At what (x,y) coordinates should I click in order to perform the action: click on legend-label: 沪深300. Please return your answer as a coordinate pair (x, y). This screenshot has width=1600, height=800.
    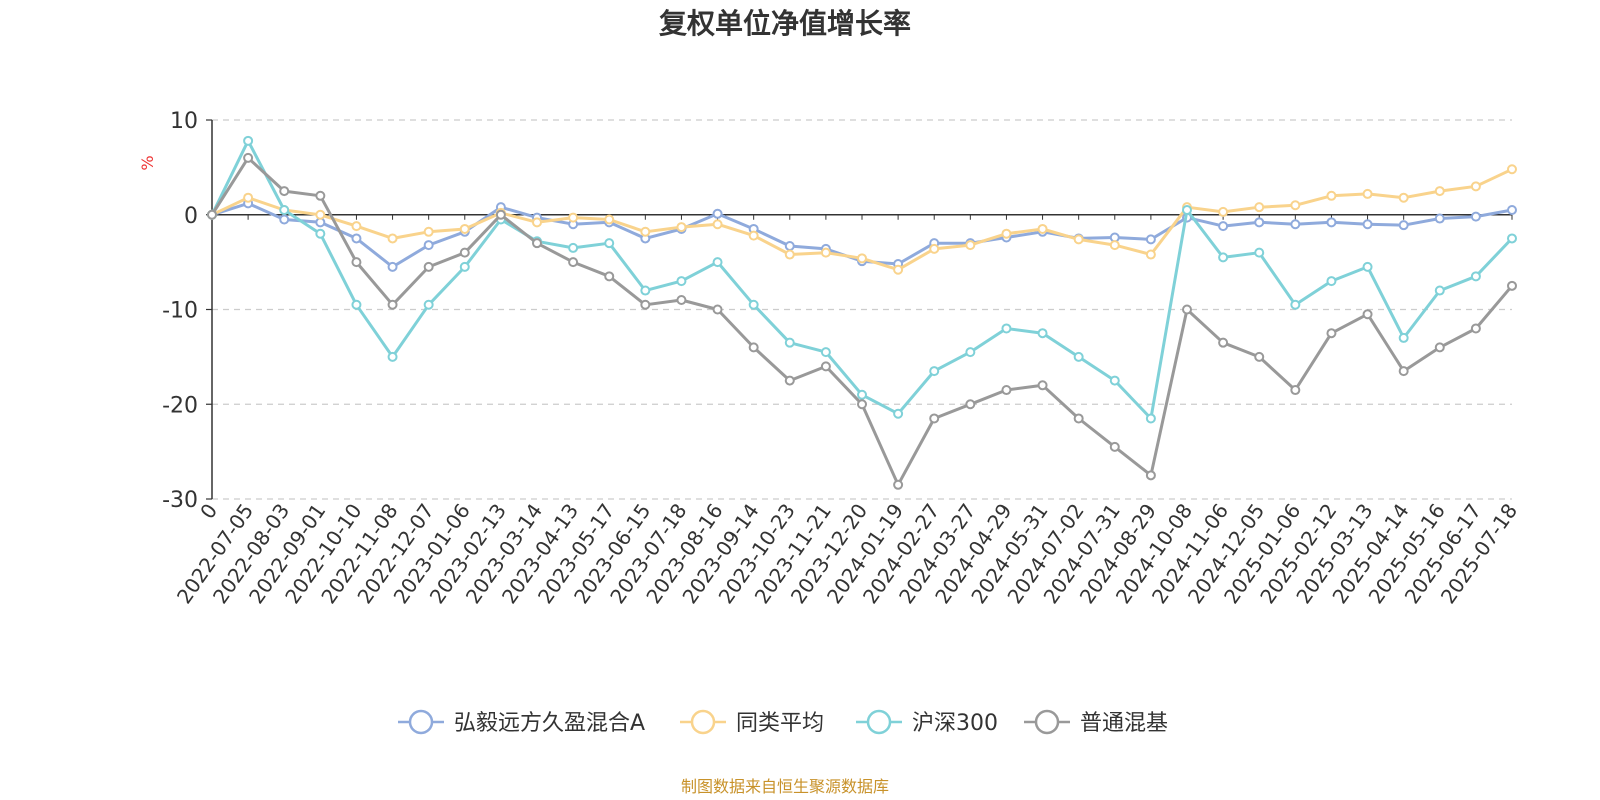
    Looking at the image, I should click on (955, 723).